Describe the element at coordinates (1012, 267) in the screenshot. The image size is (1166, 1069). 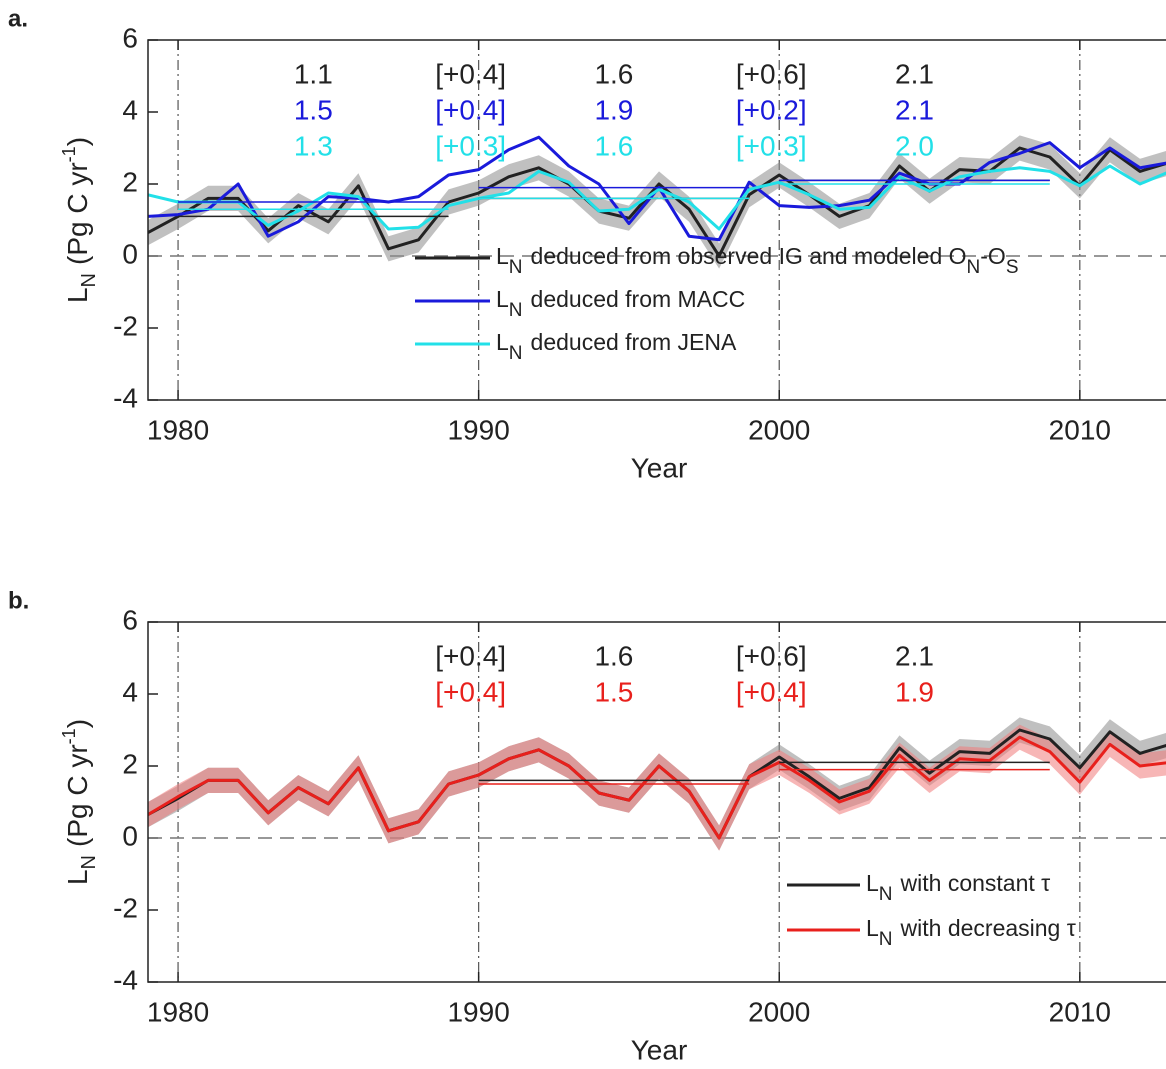
I see `legend-subscript: S` at that location.